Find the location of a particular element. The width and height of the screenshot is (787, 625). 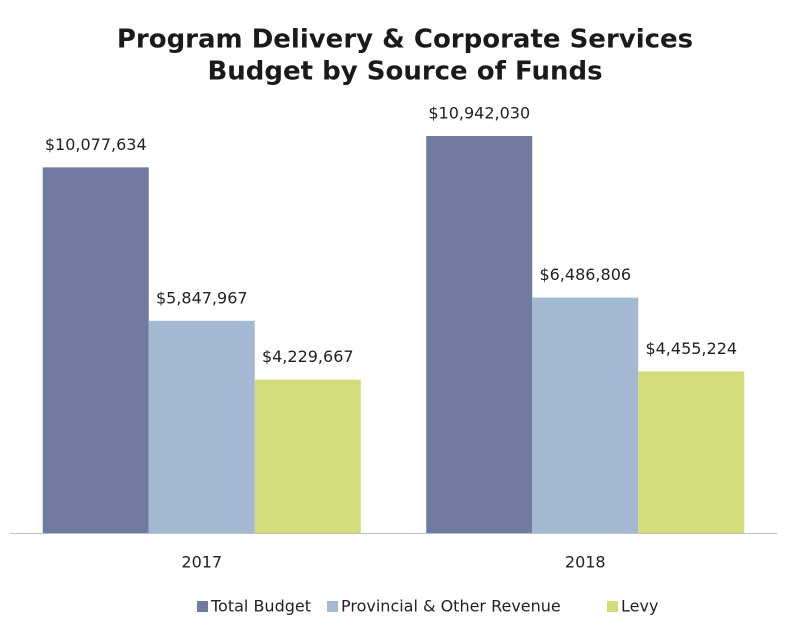

data-label: $5,847,967 is located at coordinates (202, 297).